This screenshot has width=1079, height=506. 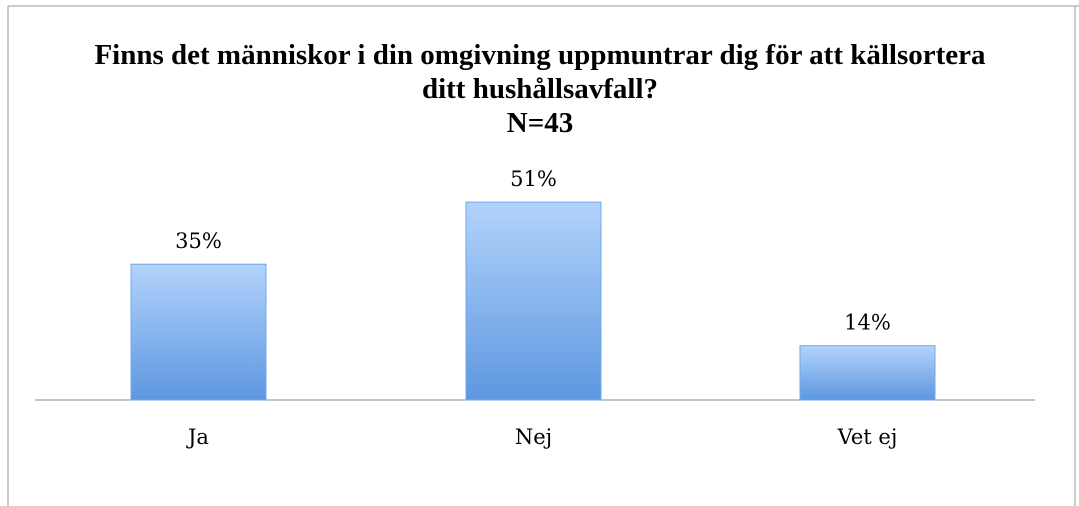 What do you see at coordinates (197, 437) in the screenshot?
I see `x-tick-label: Ja` at bounding box center [197, 437].